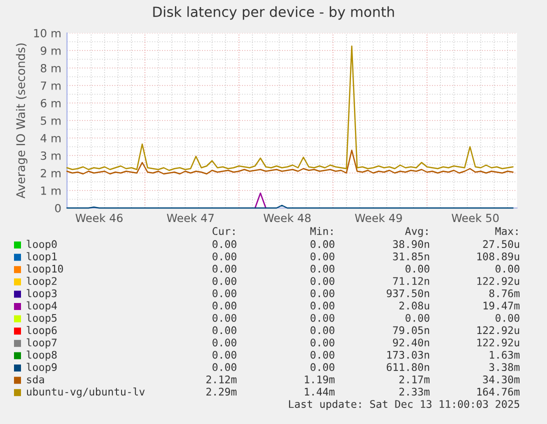  What do you see at coordinates (223, 231) in the screenshot?
I see `text: Cur:` at bounding box center [223, 231].